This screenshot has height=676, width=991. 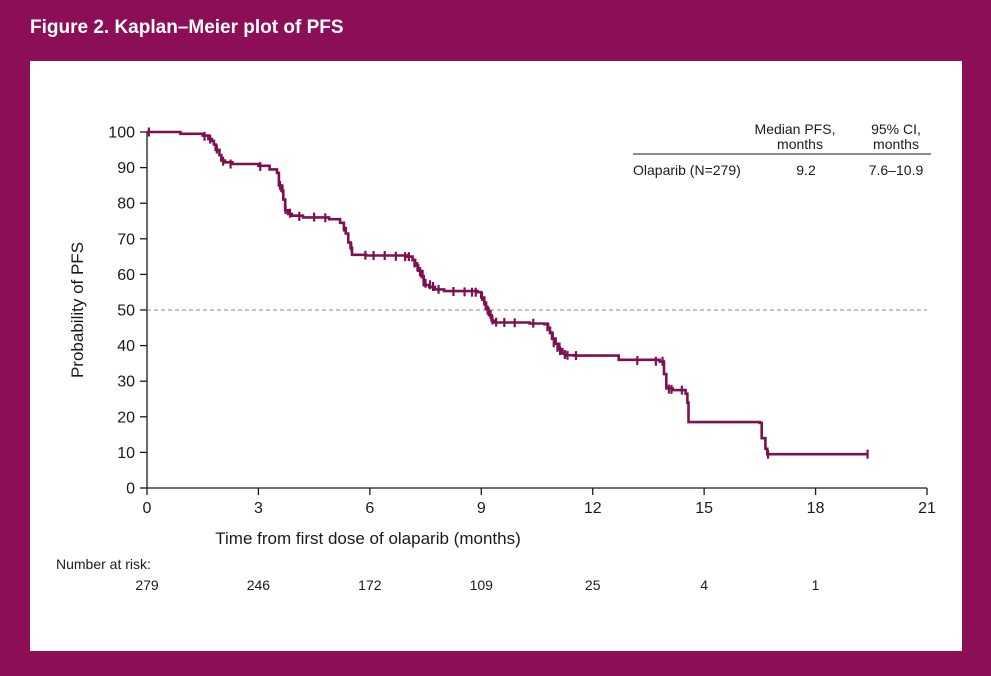 What do you see at coordinates (258, 508) in the screenshot?
I see `x-tick-label: 3` at bounding box center [258, 508].